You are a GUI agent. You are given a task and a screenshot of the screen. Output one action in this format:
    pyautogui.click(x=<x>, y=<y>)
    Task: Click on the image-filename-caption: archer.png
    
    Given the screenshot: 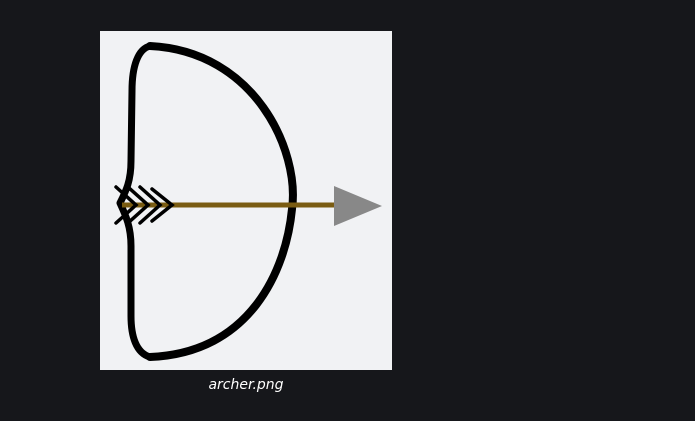 What is the action you would take?
    pyautogui.click(x=246, y=385)
    